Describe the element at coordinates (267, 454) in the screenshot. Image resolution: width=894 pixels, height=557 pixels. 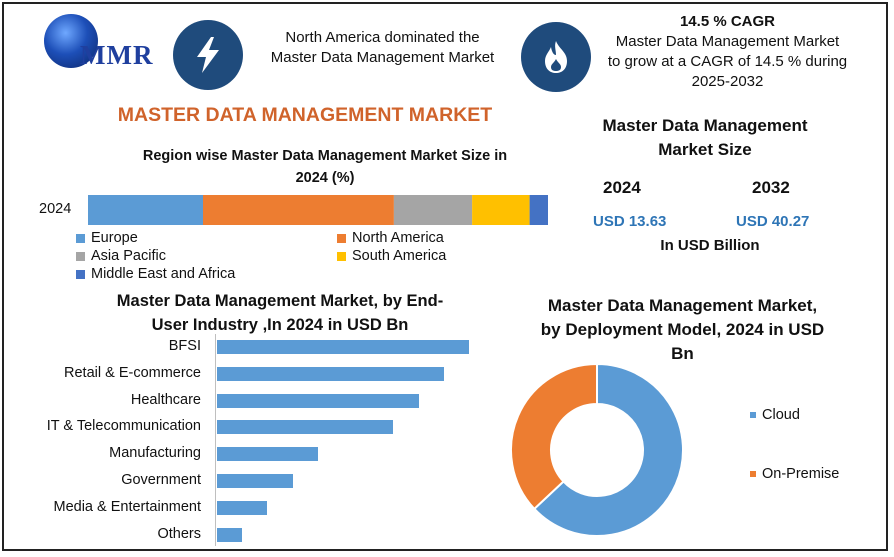
I see `industry-bar-manufacturing` at that location.